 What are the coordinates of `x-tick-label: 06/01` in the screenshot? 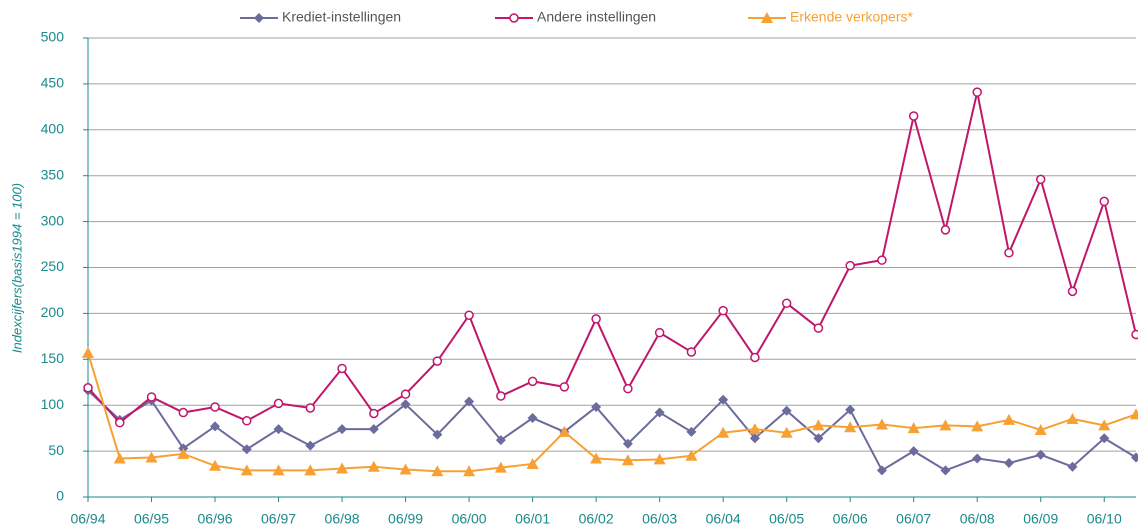 It's located at (532, 519).